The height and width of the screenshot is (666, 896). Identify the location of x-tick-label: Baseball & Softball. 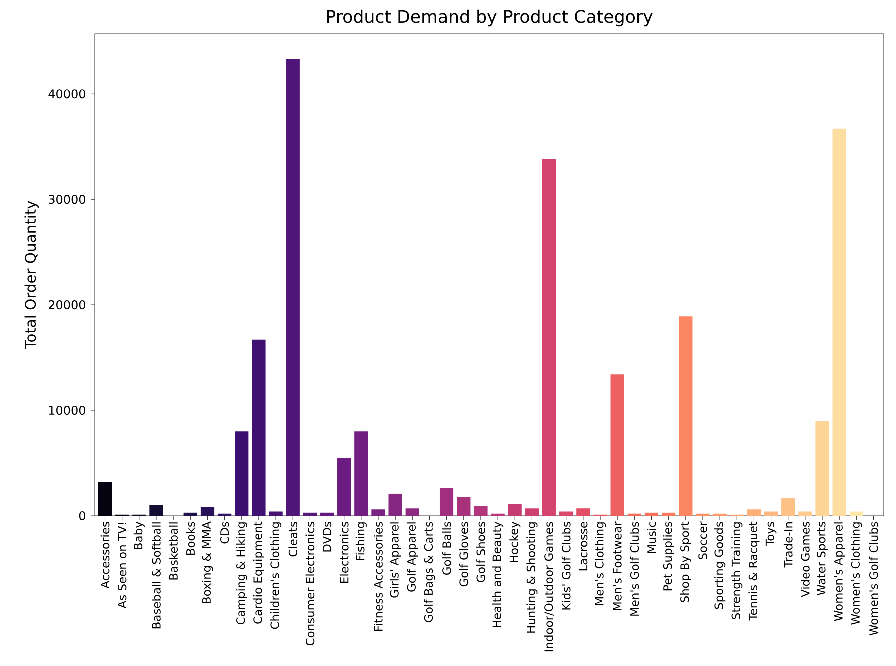
(156, 575).